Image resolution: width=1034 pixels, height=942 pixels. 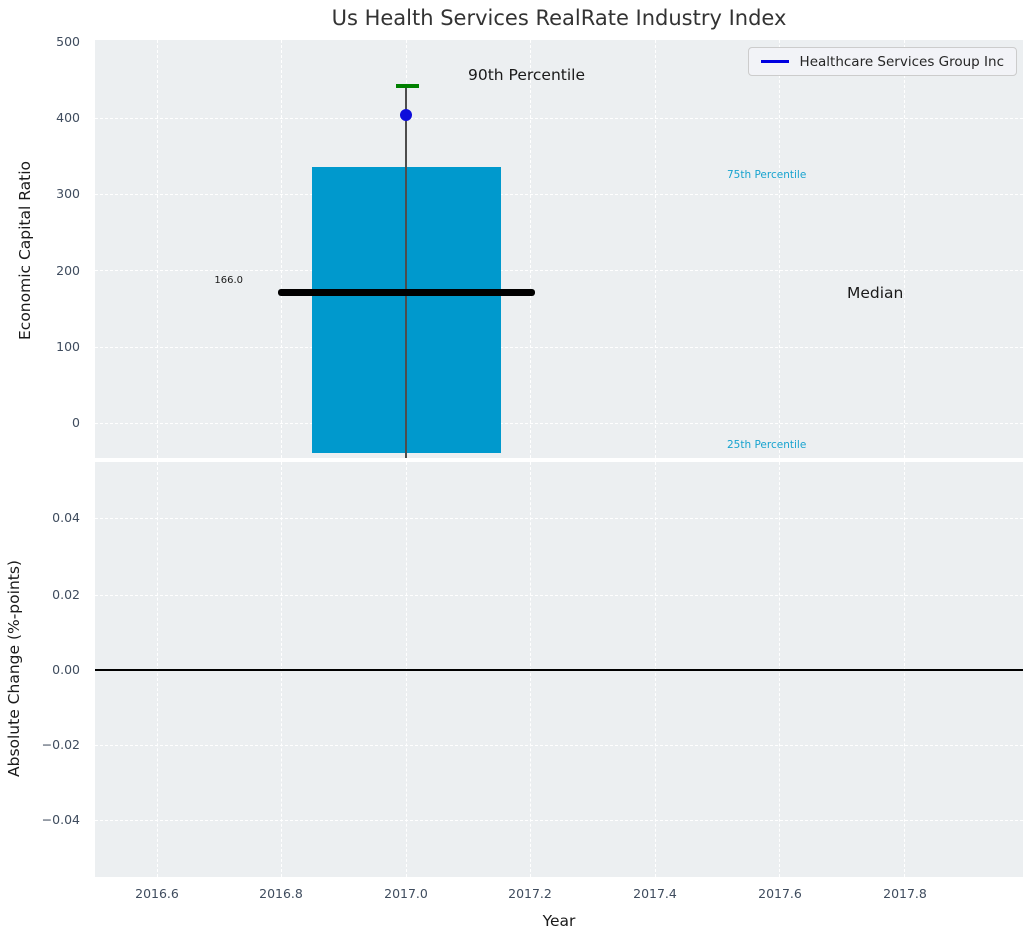 What do you see at coordinates (530, 893) in the screenshot?
I see `xtick-label: 2017.2` at bounding box center [530, 893].